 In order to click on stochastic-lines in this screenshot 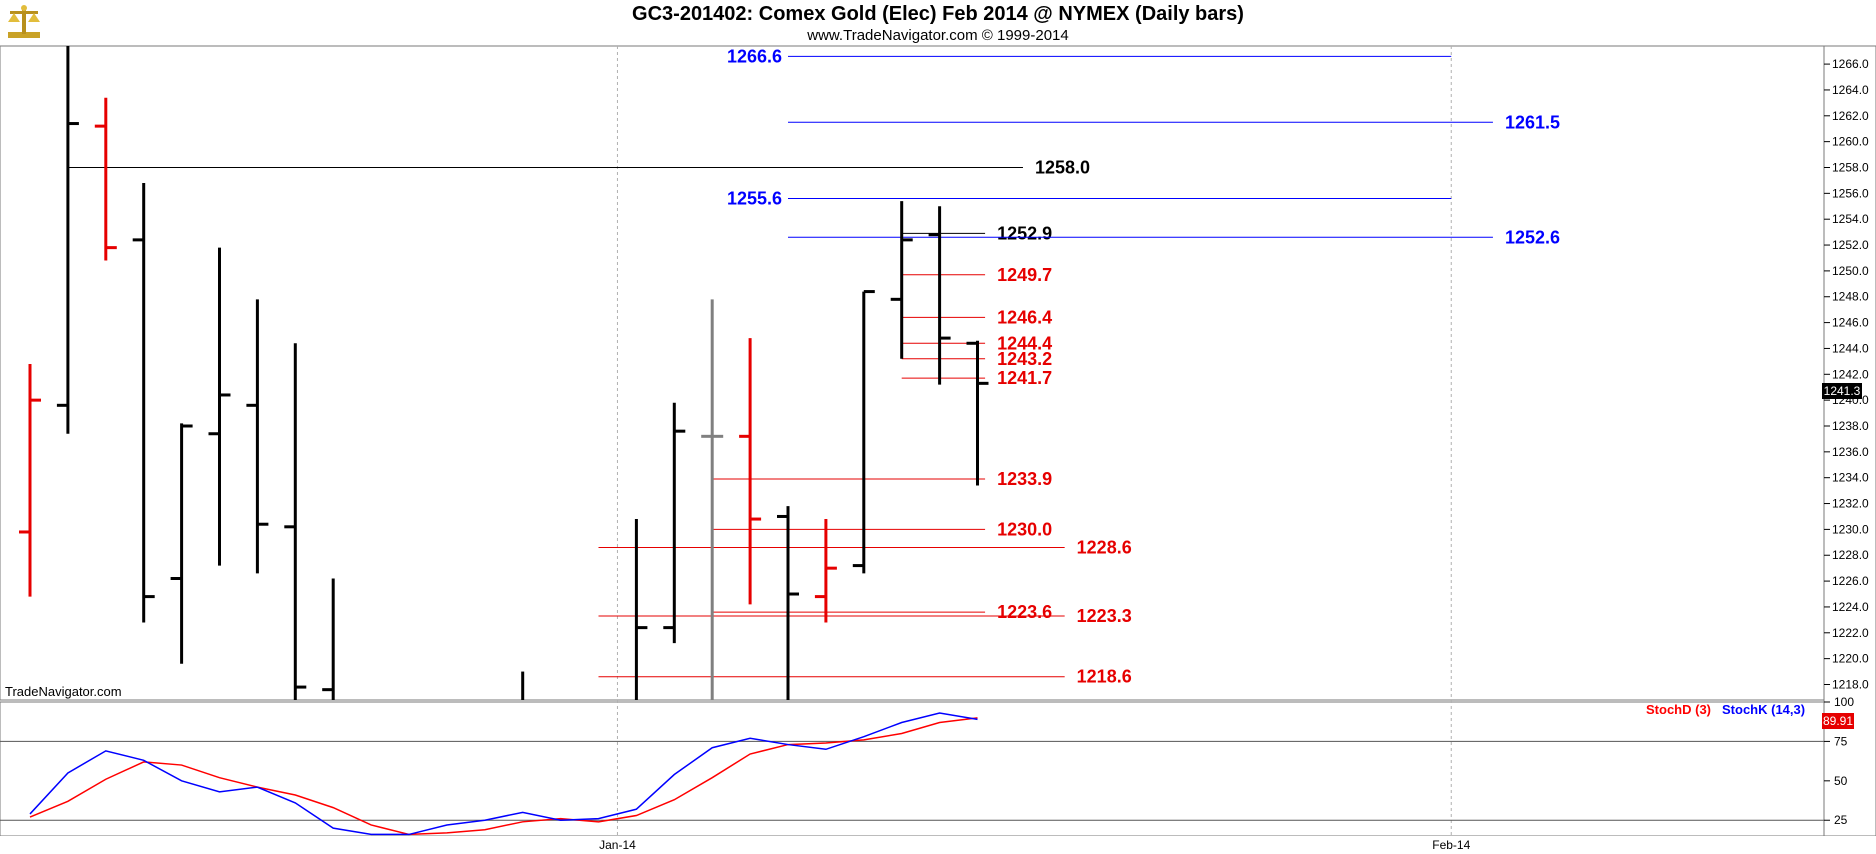, I will do `click(503, 774)`.